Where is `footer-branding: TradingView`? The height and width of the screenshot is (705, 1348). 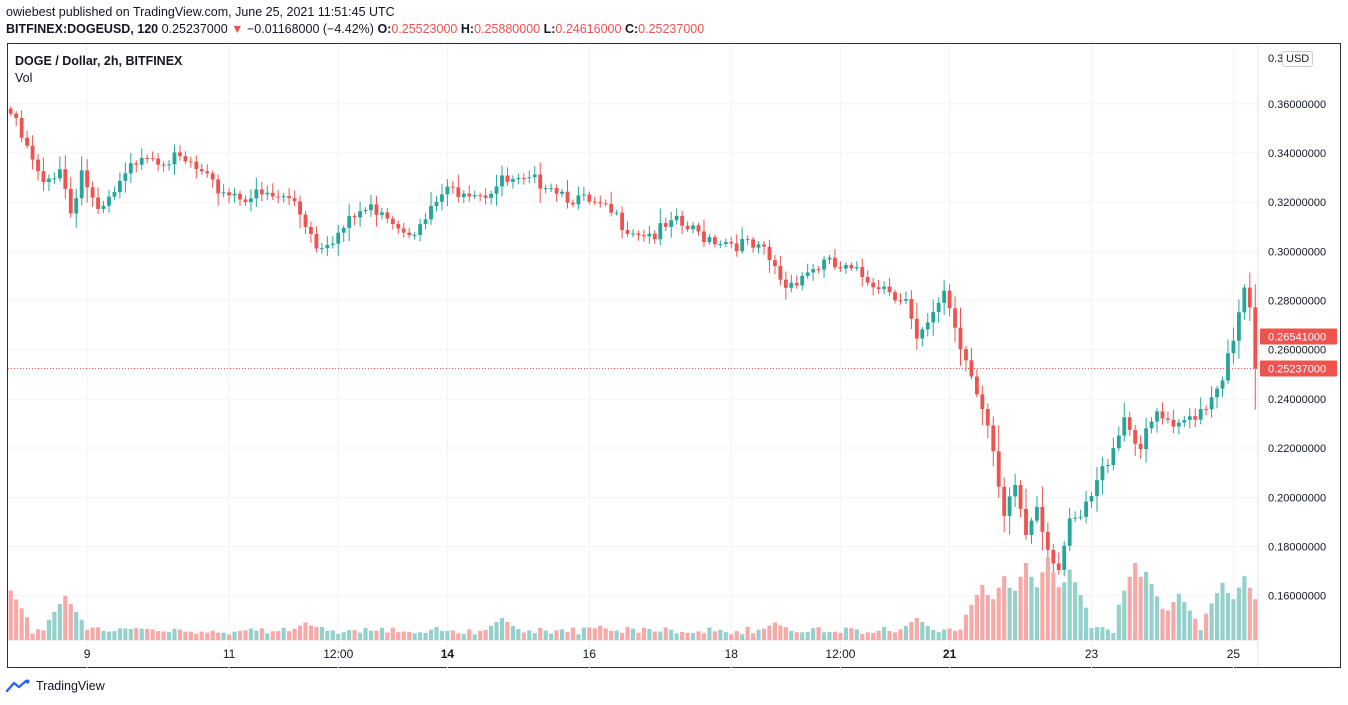
footer-branding: TradingView is located at coordinates (55, 686).